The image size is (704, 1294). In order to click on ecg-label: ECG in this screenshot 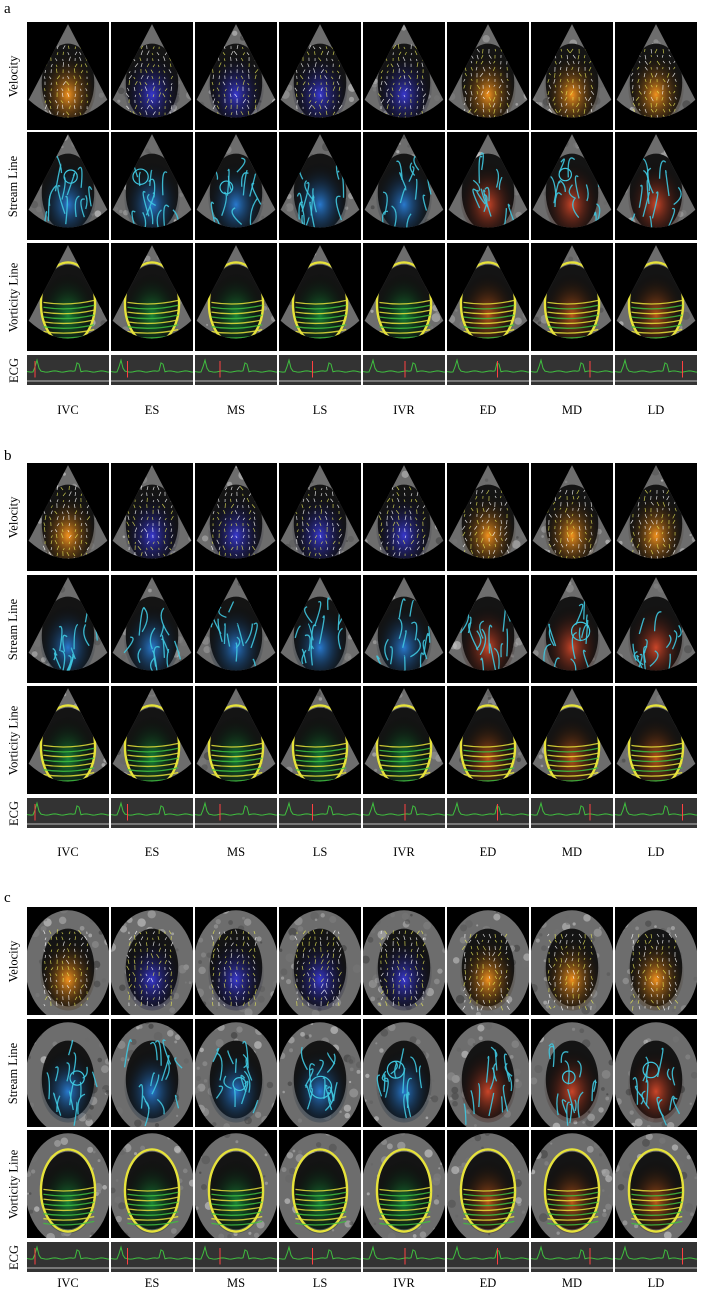, I will do `click(13, 370)`.